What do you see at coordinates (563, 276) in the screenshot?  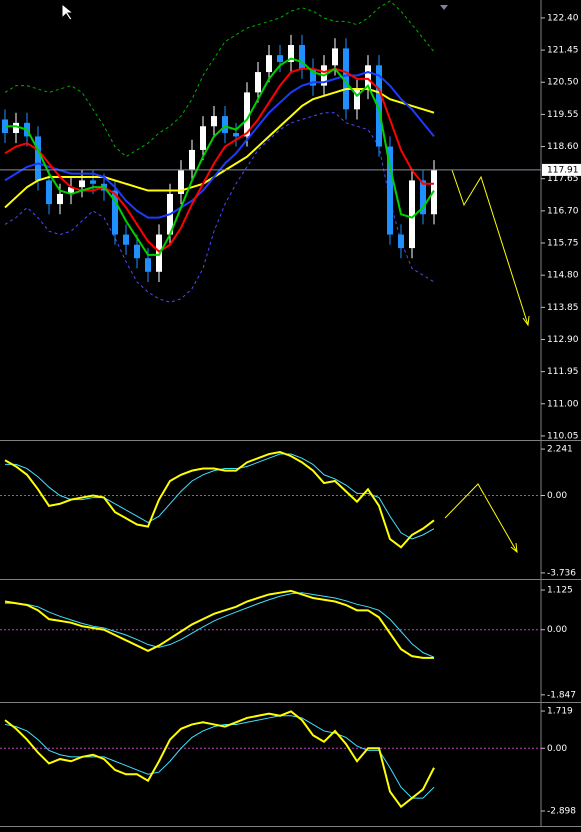 I see `y-tick-label: 114.80` at bounding box center [563, 276].